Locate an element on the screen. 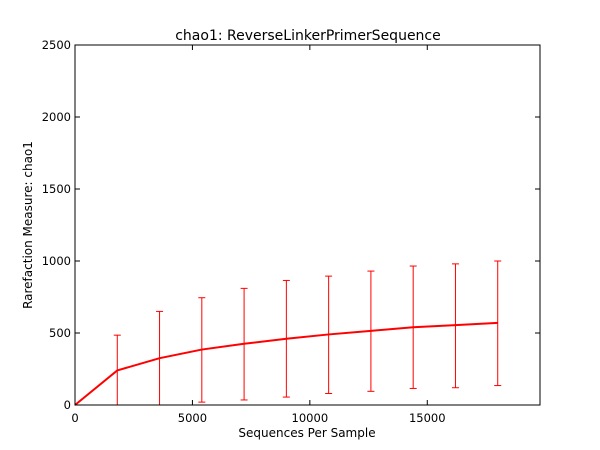  y-tick-label: 2500 is located at coordinates (56, 45).